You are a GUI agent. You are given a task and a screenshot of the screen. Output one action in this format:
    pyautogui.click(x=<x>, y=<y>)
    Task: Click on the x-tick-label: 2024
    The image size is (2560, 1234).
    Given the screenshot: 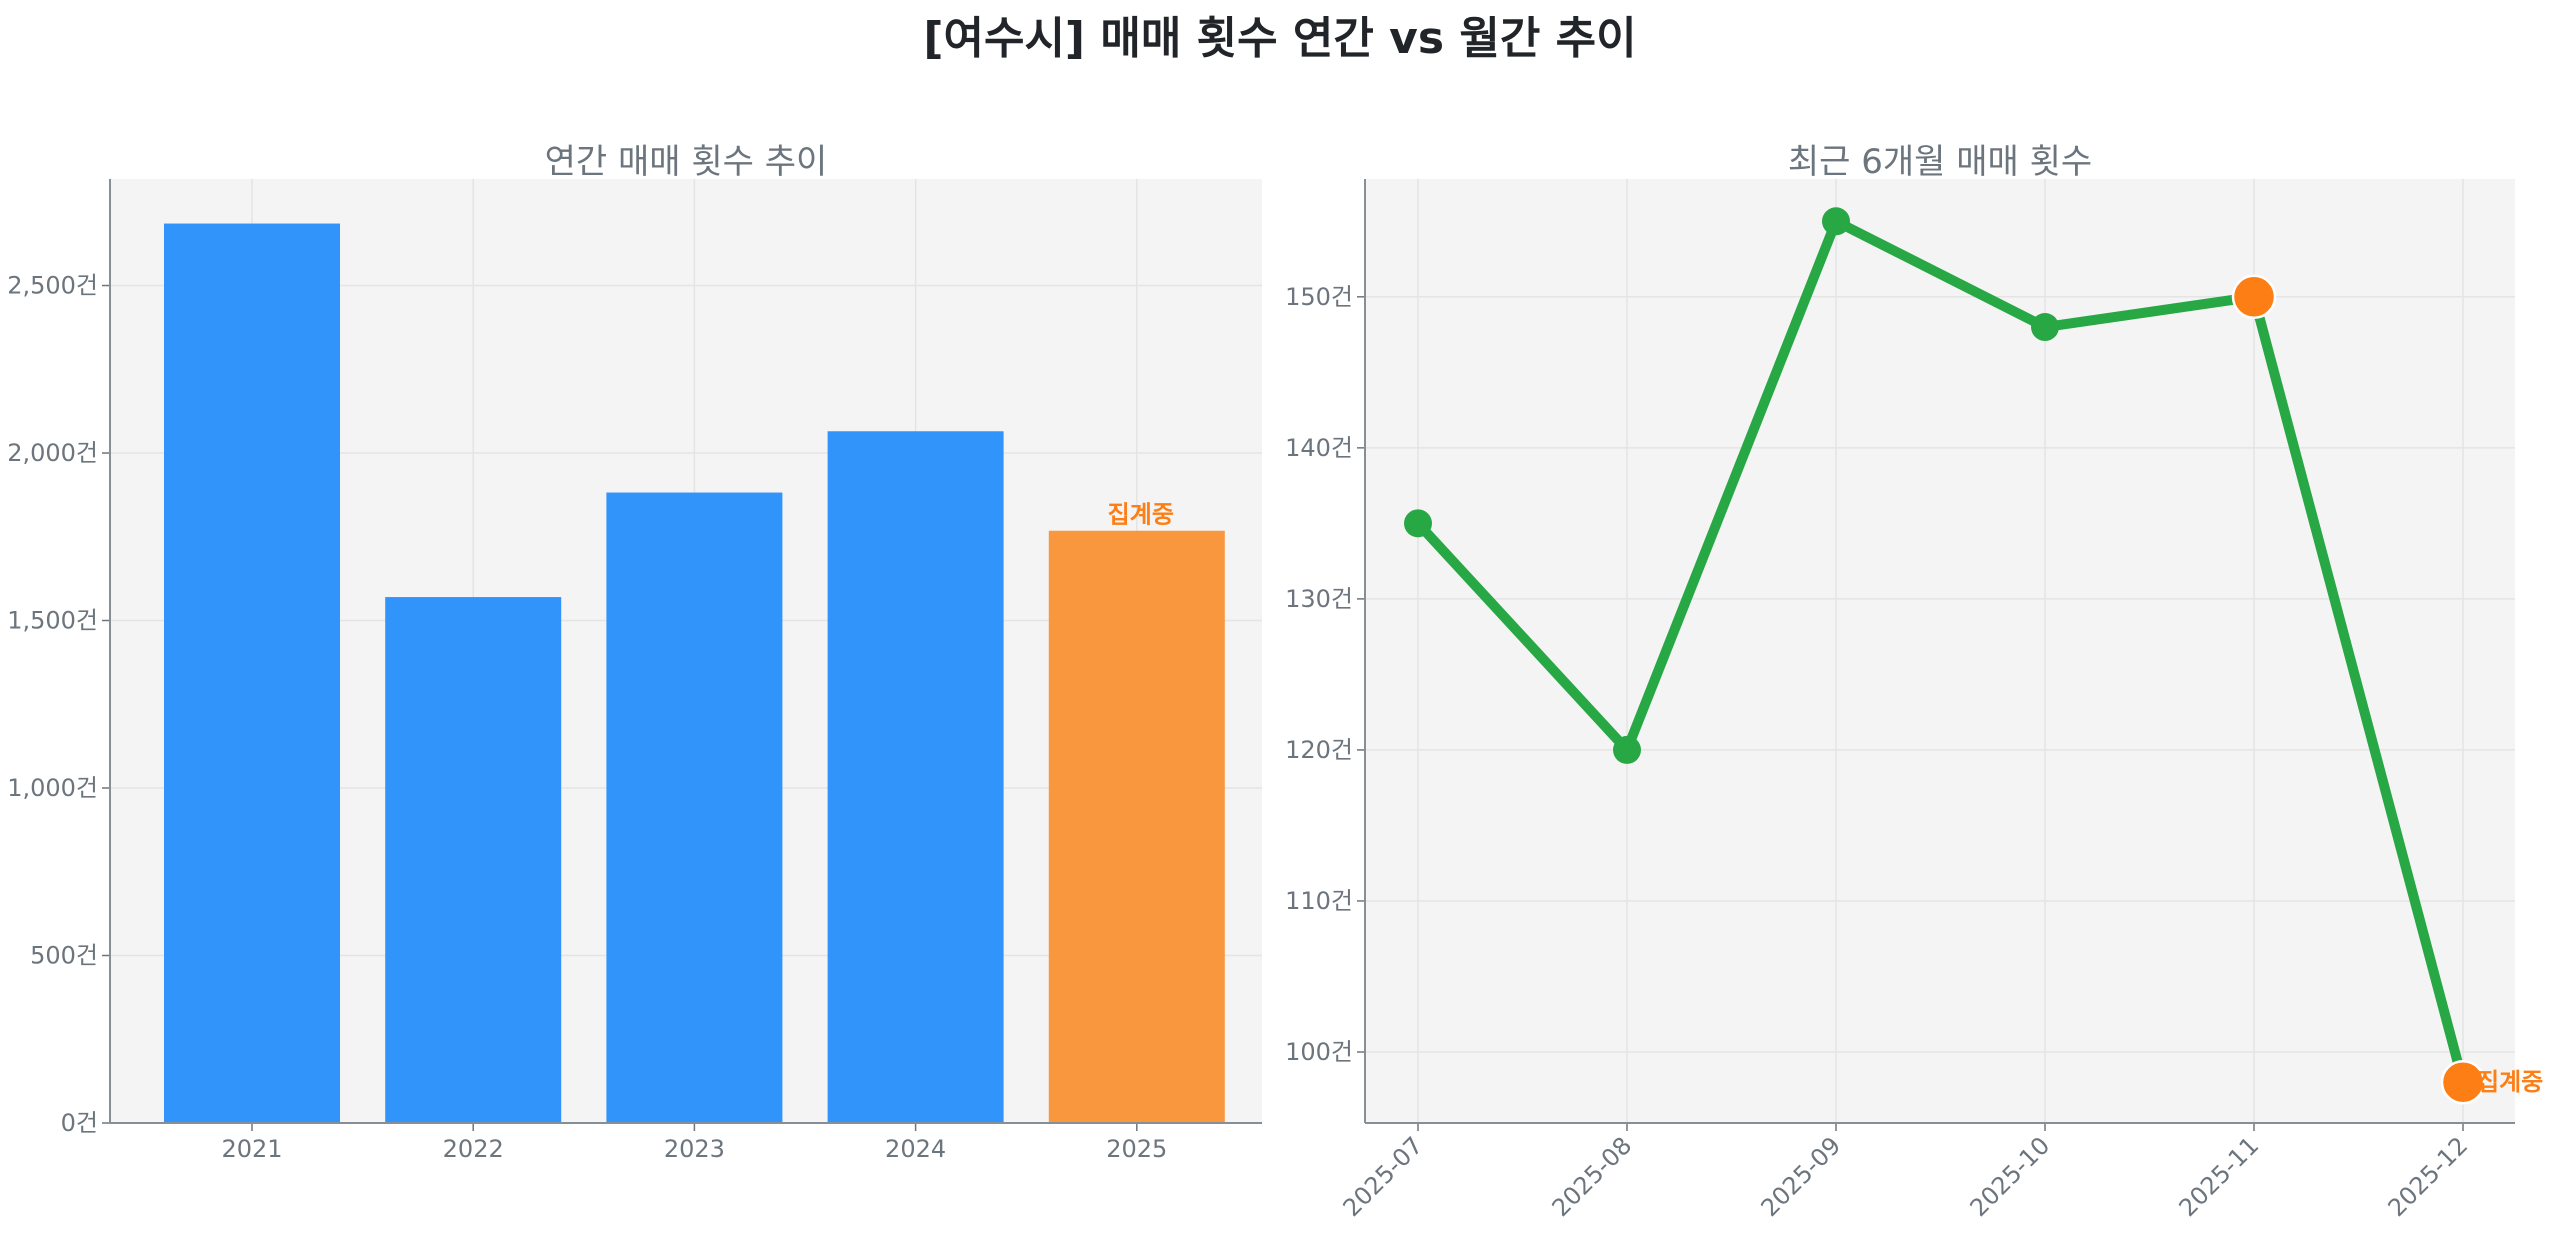 What is the action you would take?
    pyautogui.click(x=915, y=1149)
    